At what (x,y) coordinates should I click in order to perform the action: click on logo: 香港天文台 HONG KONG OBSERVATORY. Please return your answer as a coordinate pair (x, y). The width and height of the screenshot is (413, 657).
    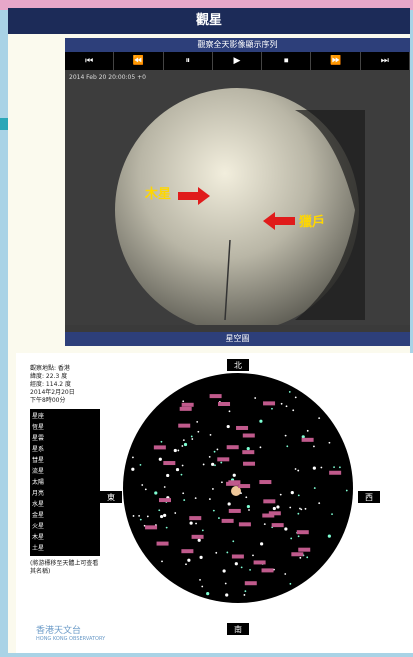
    Looking at the image, I should click on (70, 632).